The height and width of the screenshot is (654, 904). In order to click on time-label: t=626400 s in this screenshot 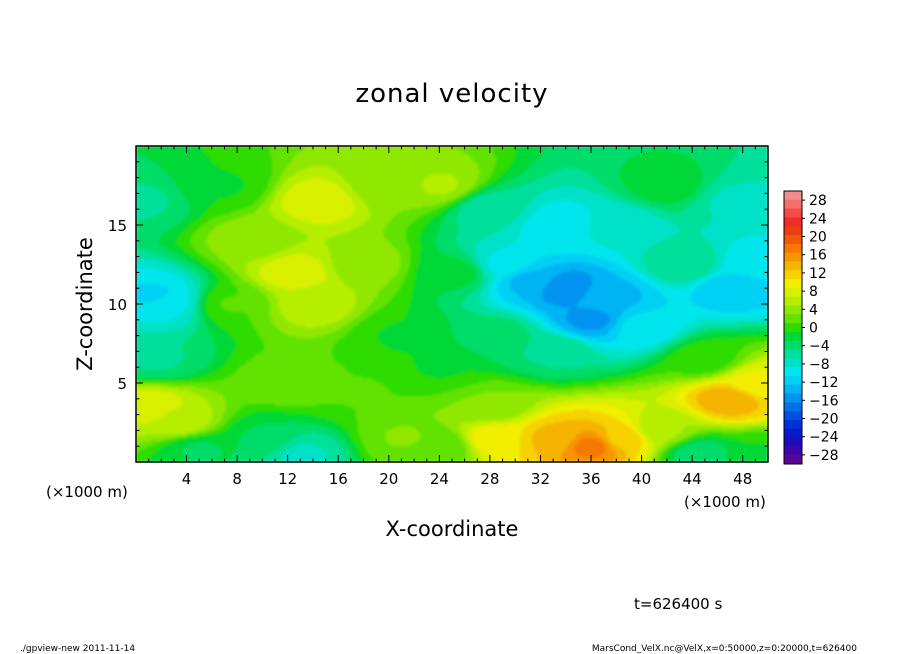, I will do `click(678, 604)`.